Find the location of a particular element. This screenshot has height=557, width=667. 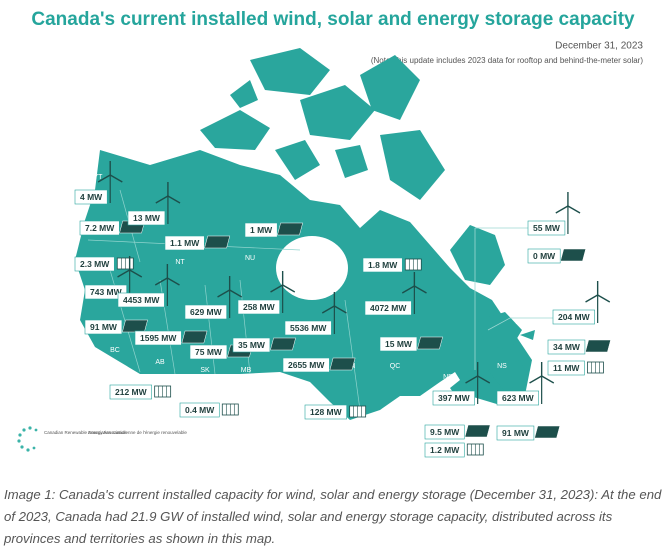

region-code: YT is located at coordinates (99, 177).